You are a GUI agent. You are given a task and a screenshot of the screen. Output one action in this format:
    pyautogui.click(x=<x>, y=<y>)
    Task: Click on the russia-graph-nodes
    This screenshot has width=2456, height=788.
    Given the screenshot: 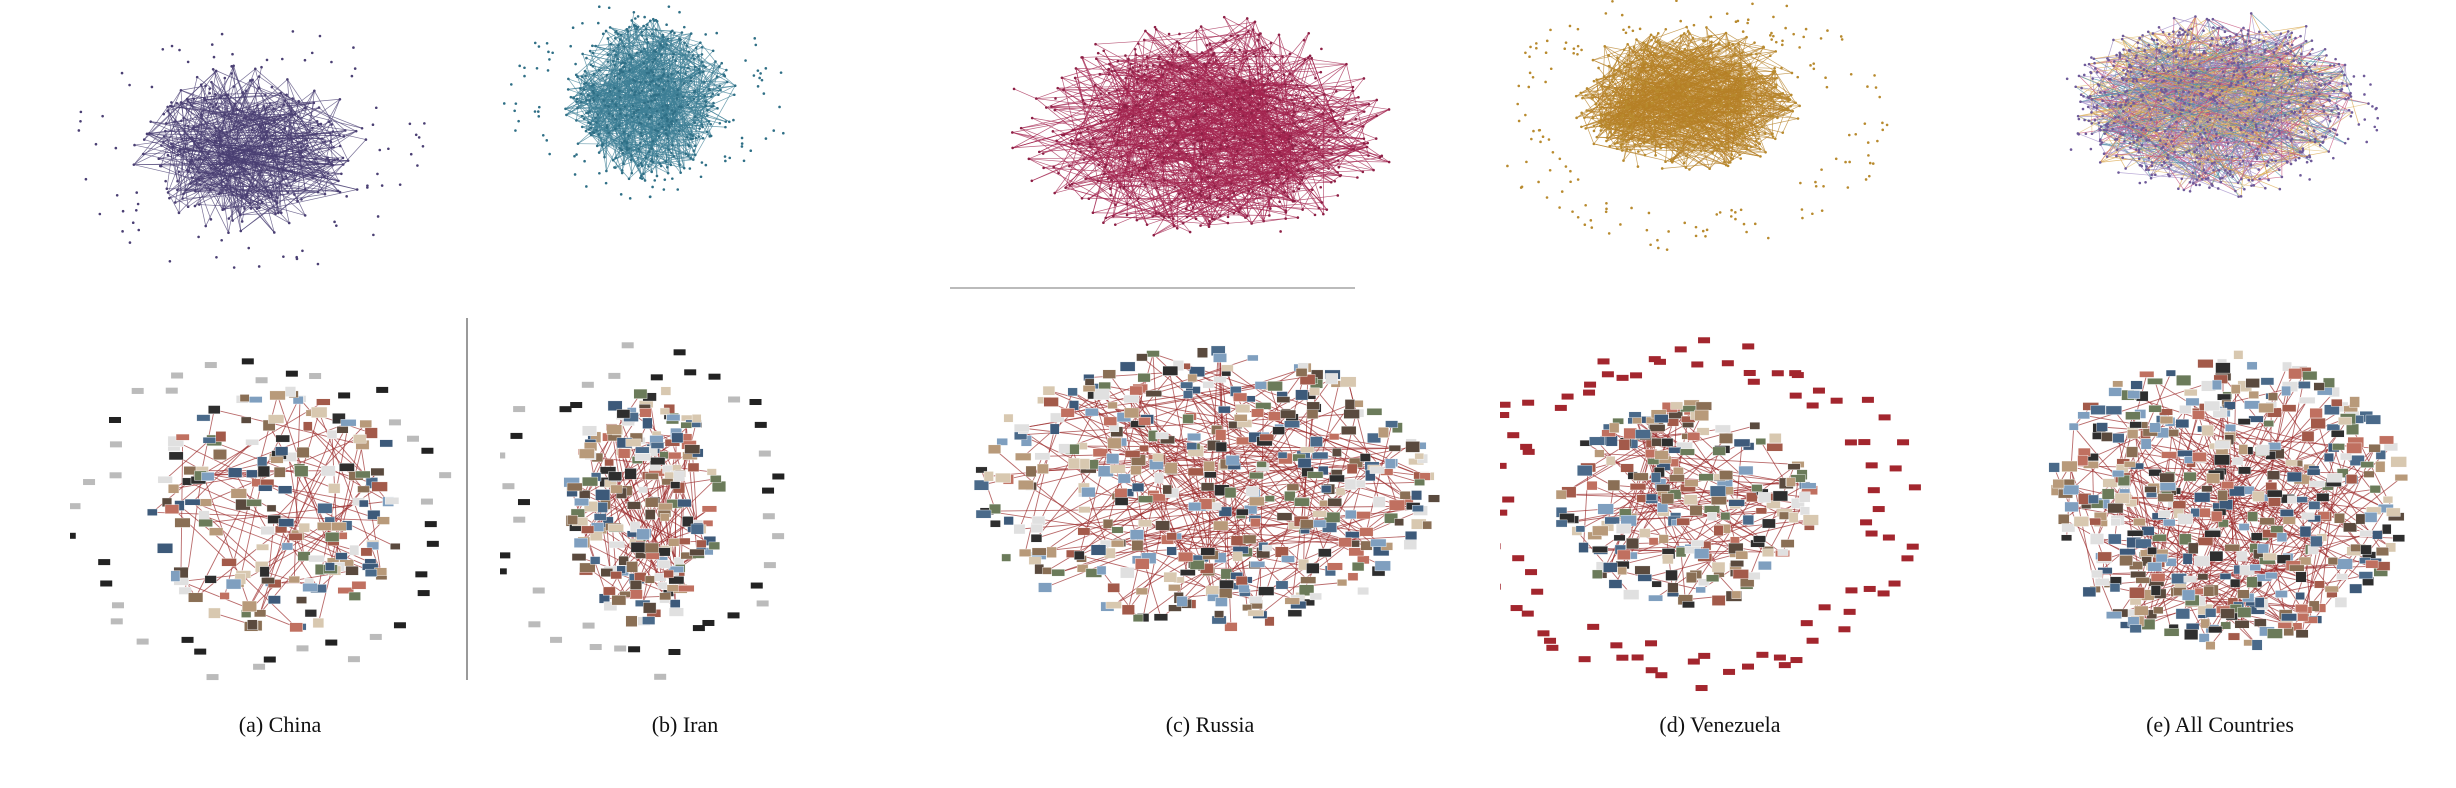 What is the action you would take?
    pyautogui.click(x=1201, y=126)
    